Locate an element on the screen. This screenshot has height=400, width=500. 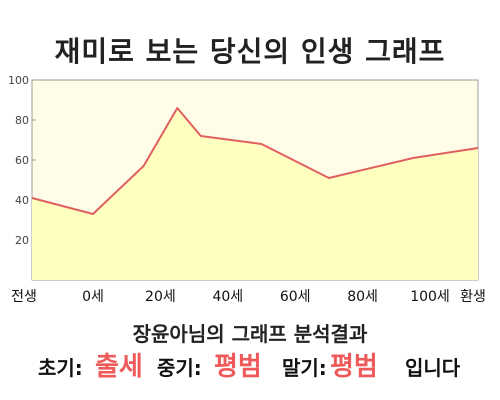
x-axis: 전생 0세 20세 40세 60세 80세 100세 환생 is located at coordinates (248, 297).